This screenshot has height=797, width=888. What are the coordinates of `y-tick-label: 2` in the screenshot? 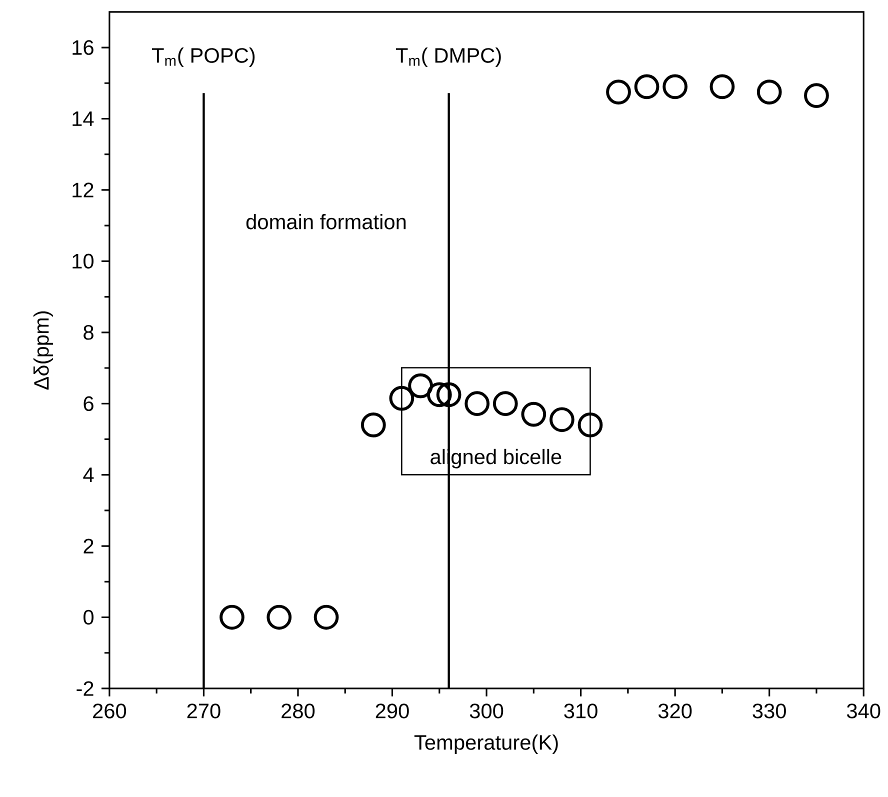 It's located at (89, 546).